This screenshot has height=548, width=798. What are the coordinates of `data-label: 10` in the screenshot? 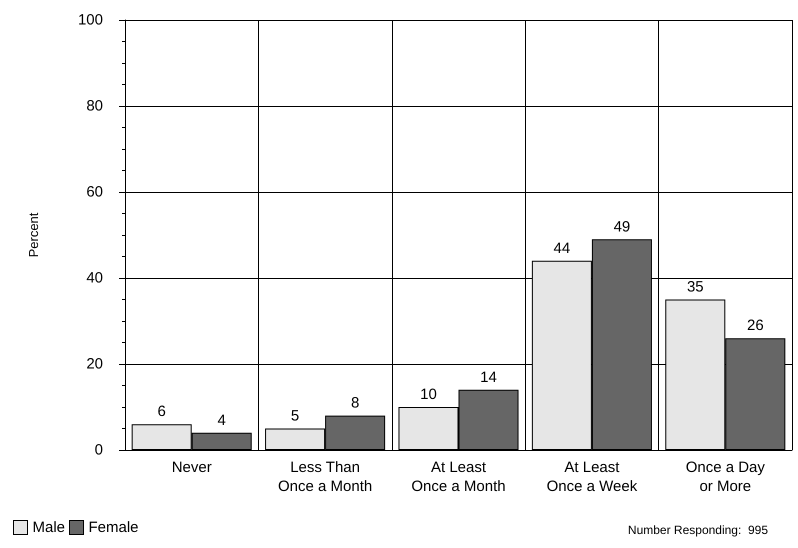 It's located at (428, 394).